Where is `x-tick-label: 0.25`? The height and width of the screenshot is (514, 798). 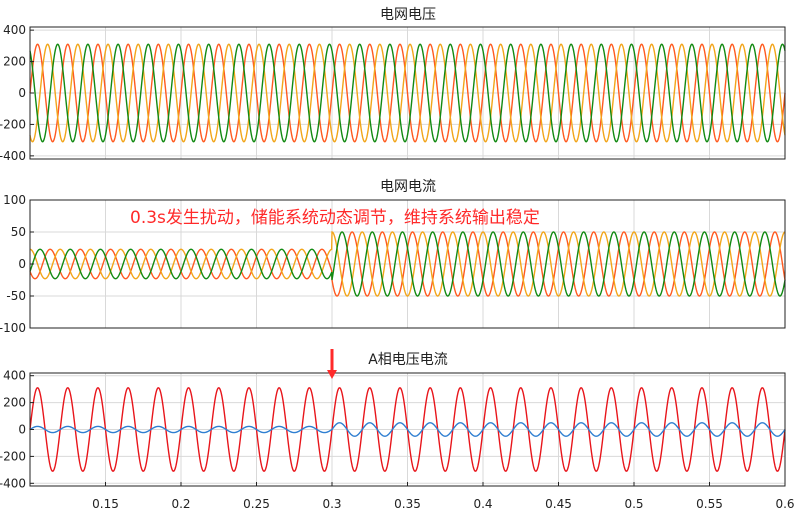 x-tick-label: 0.25 is located at coordinates (256, 504).